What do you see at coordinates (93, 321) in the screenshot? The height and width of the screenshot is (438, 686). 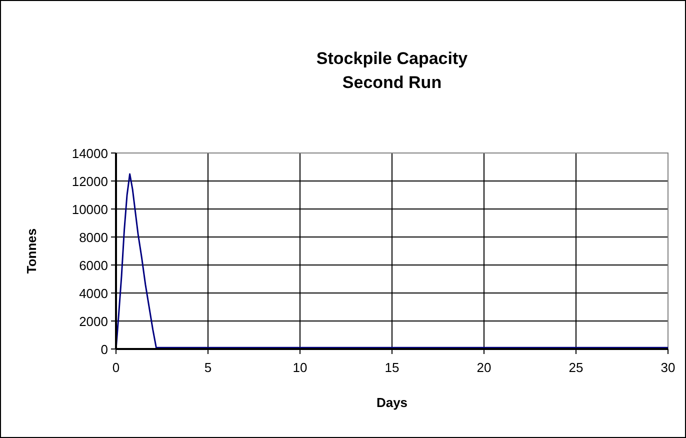 I see `y-tick-label: 2000` at bounding box center [93, 321].